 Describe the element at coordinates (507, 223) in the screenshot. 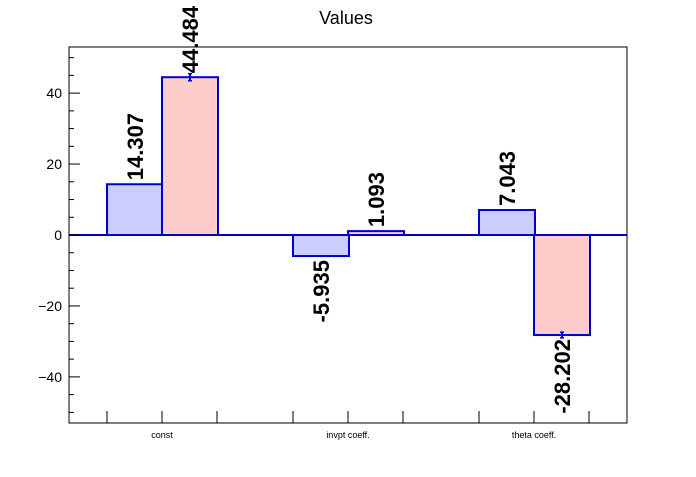

I see `bar-s0-c2` at that location.